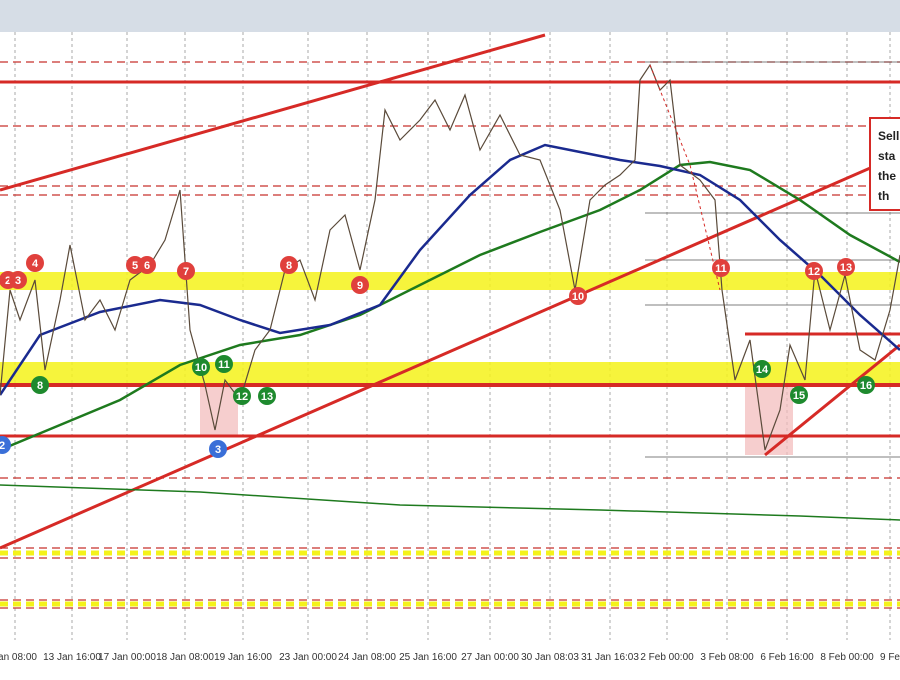  I want to click on trace, so click(685, 177).